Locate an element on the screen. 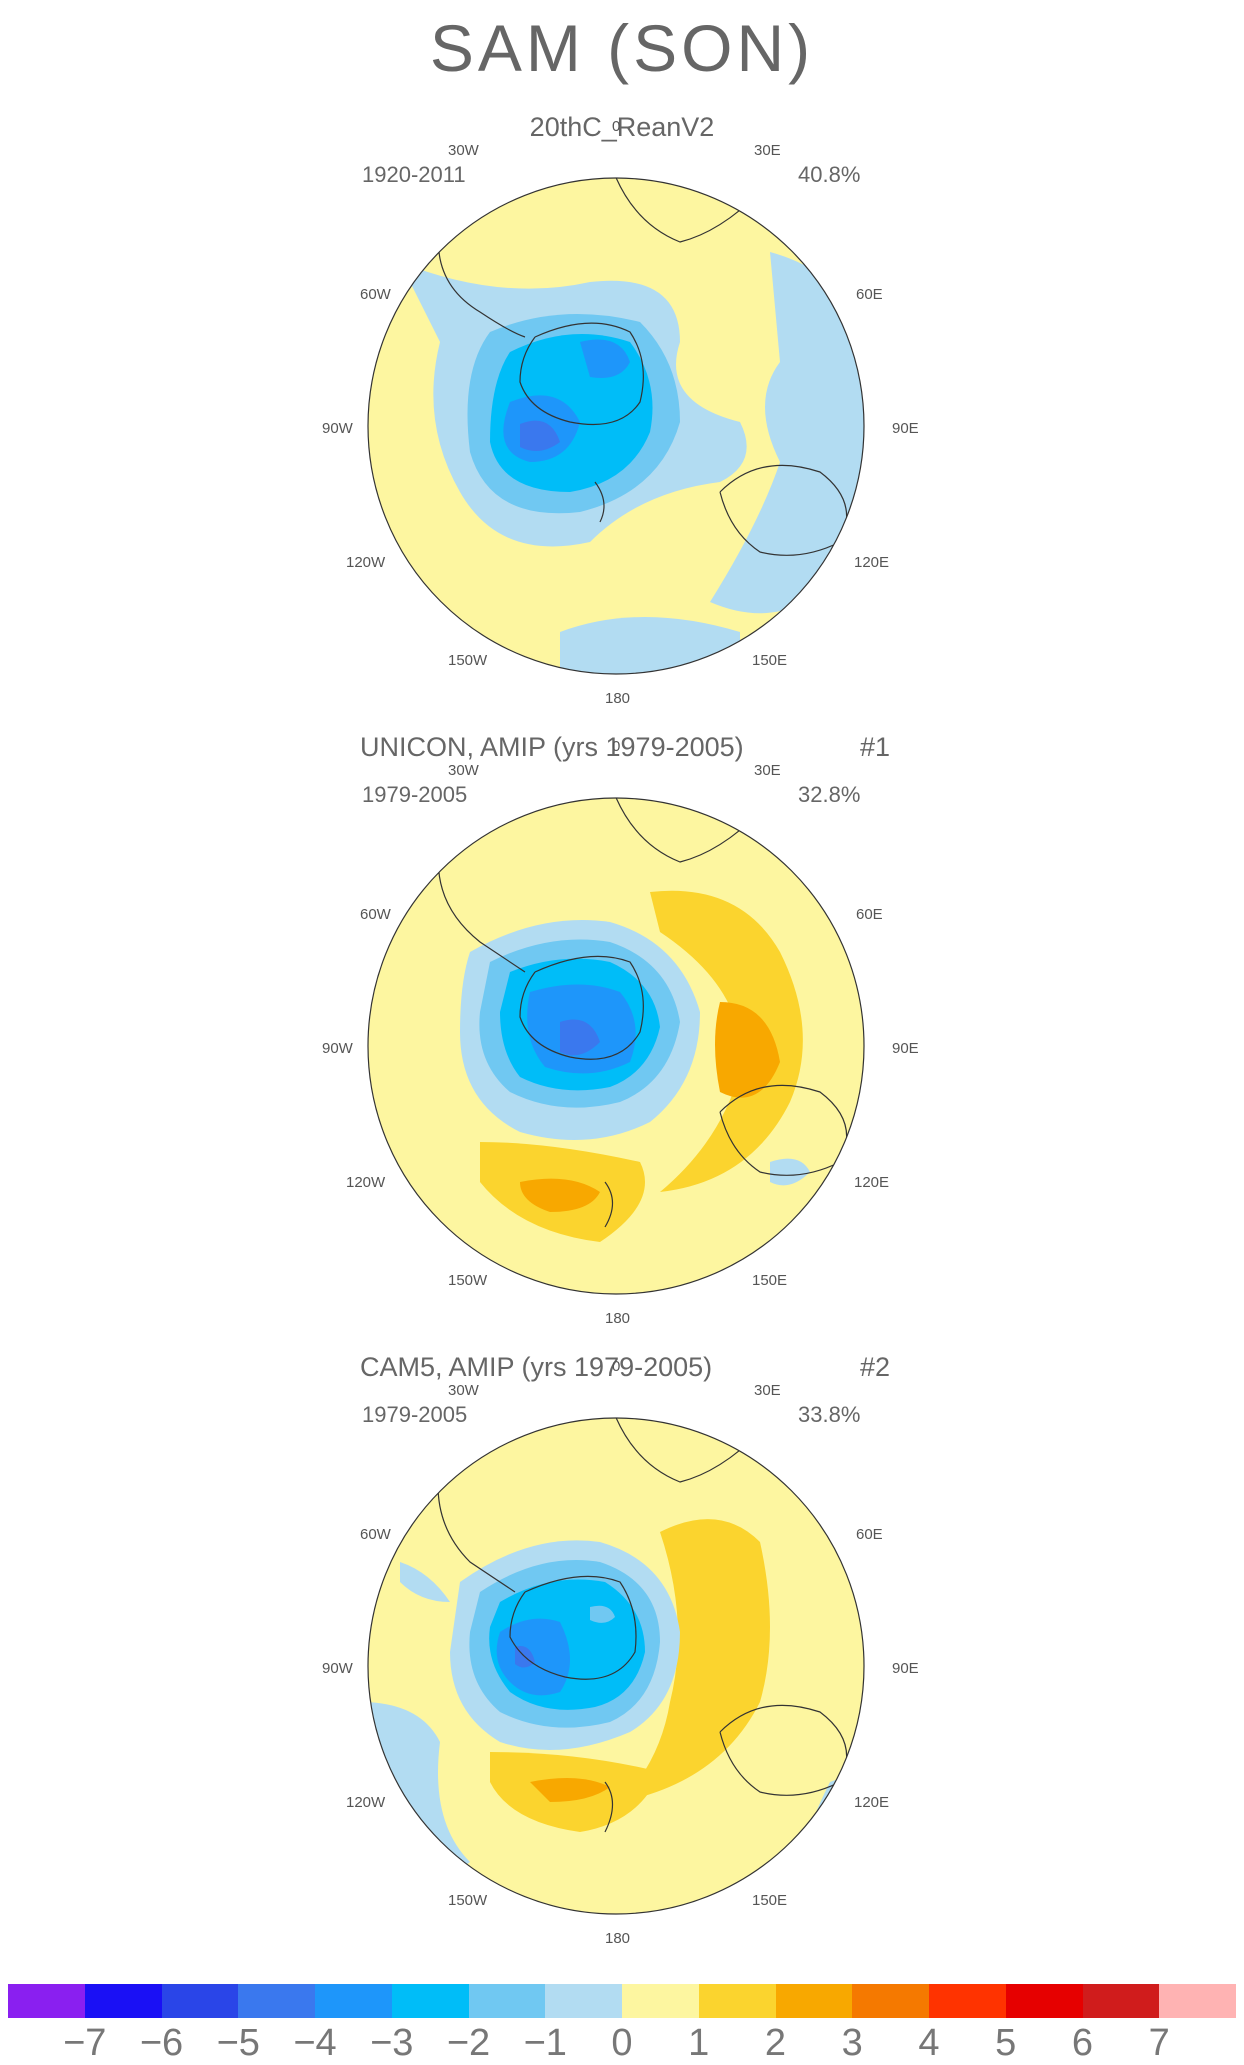  panel-title: UNICON, AMIP (yrs 1979-2005) #1 is located at coordinates (625, 747).